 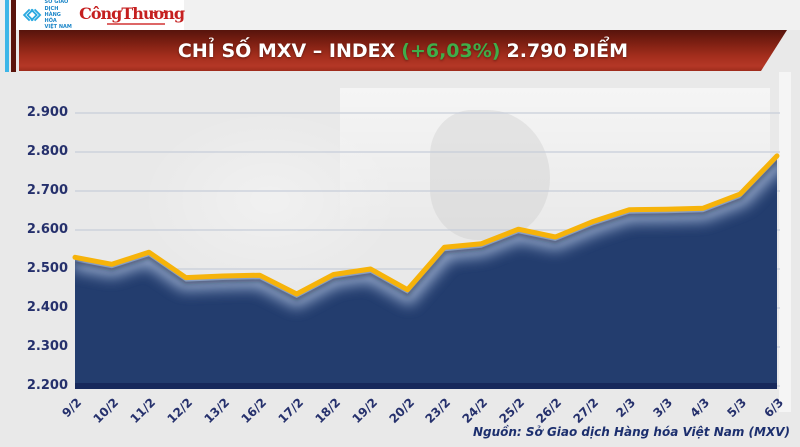 I want to click on title-banner: CHỈ SỐ MXV – INDEX (+6,03%) 2.790 ĐIỂM, so click(x=403, y=50).